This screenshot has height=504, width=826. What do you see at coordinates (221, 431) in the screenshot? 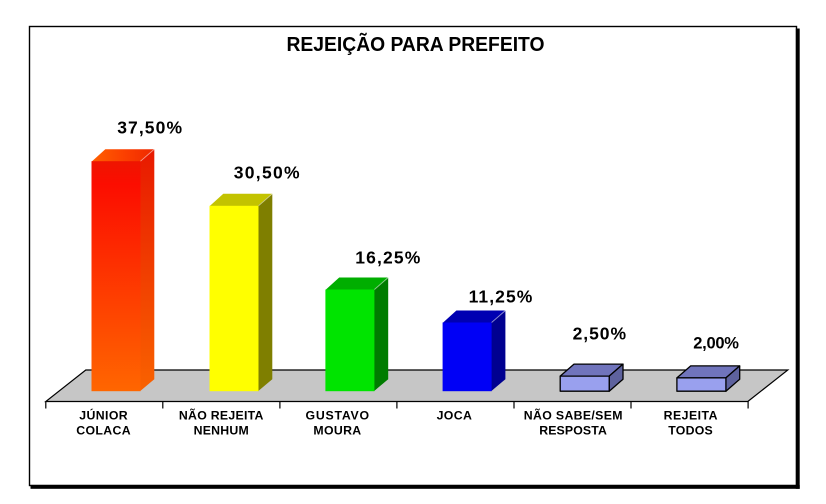
I see `svg-text: NENHUM` at bounding box center [221, 431].